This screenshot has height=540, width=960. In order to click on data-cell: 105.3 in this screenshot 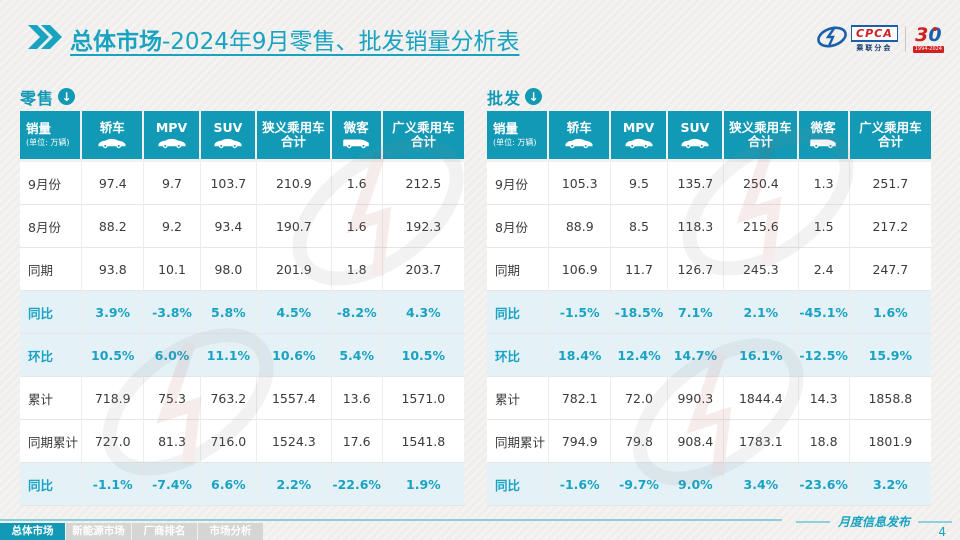, I will do `click(580, 183)`.